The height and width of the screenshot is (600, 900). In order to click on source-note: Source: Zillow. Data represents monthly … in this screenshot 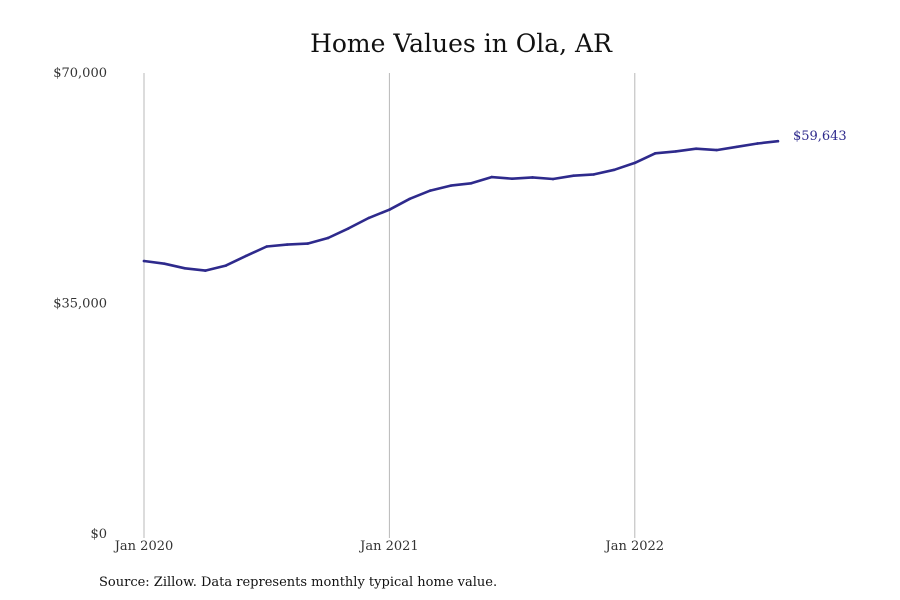, I will do `click(298, 582)`.